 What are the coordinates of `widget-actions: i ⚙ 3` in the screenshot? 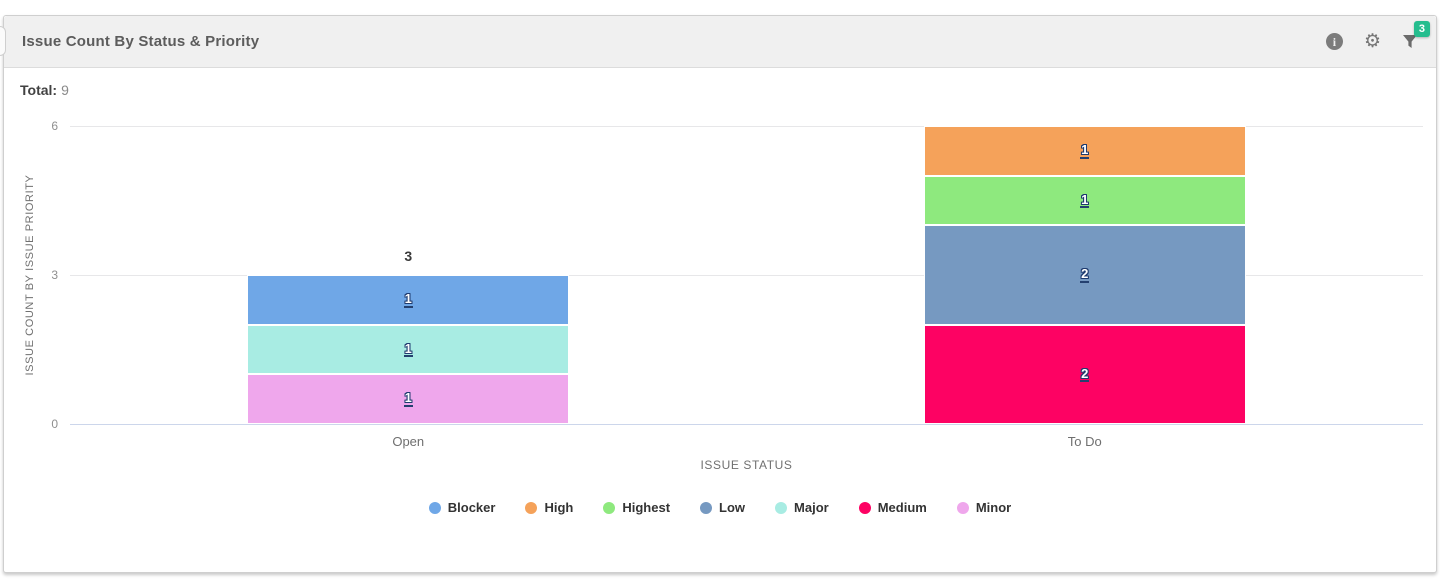 It's located at (1377, 36).